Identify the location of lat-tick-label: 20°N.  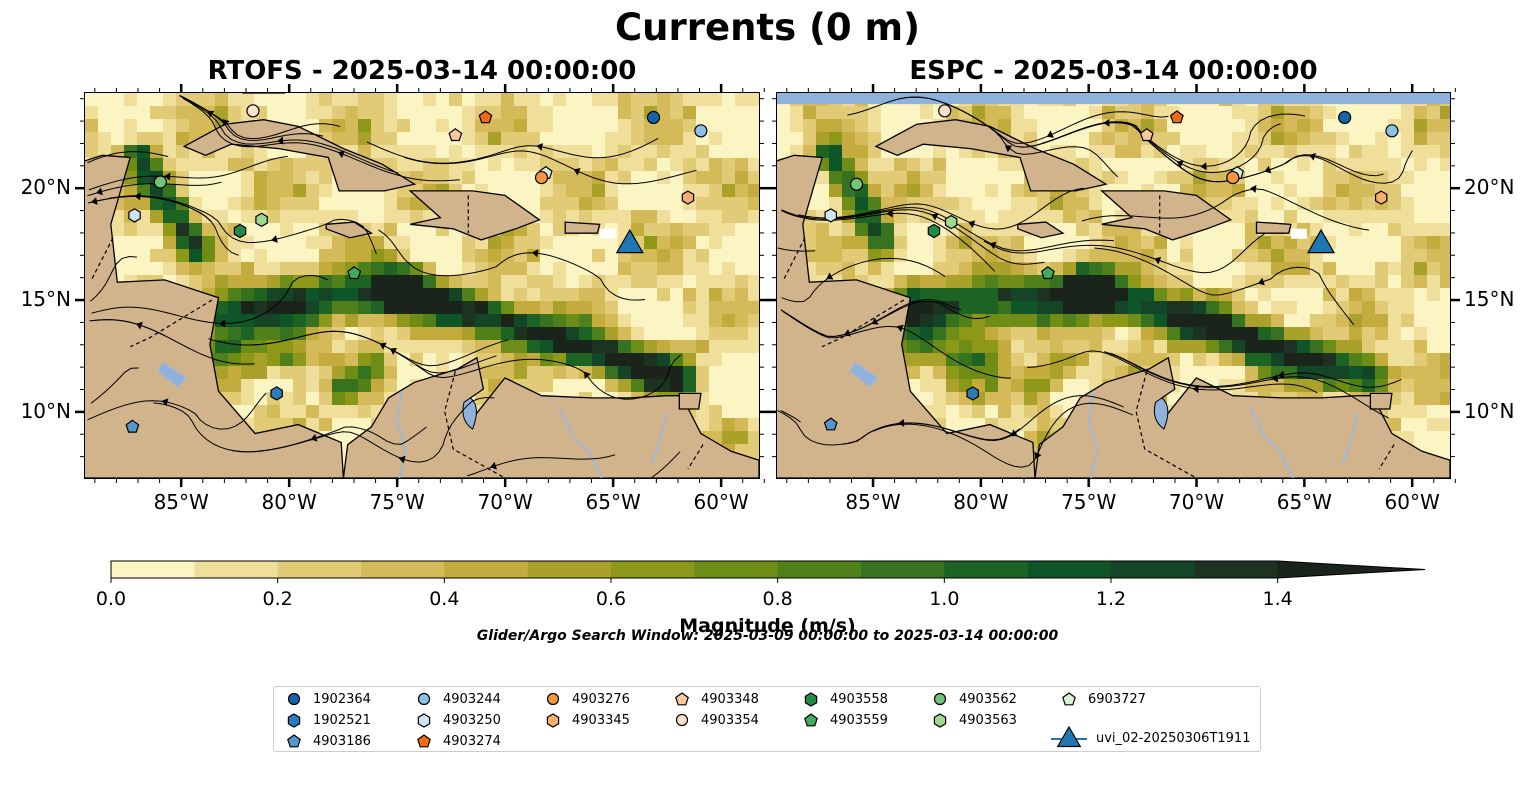
(1489, 187).